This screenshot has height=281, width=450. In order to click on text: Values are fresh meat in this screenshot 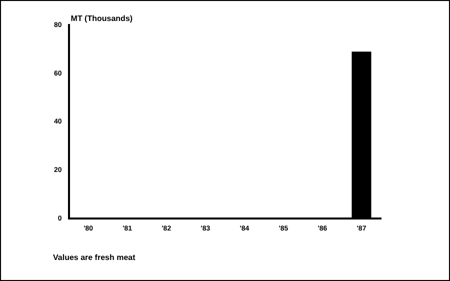, I will do `click(94, 257)`.